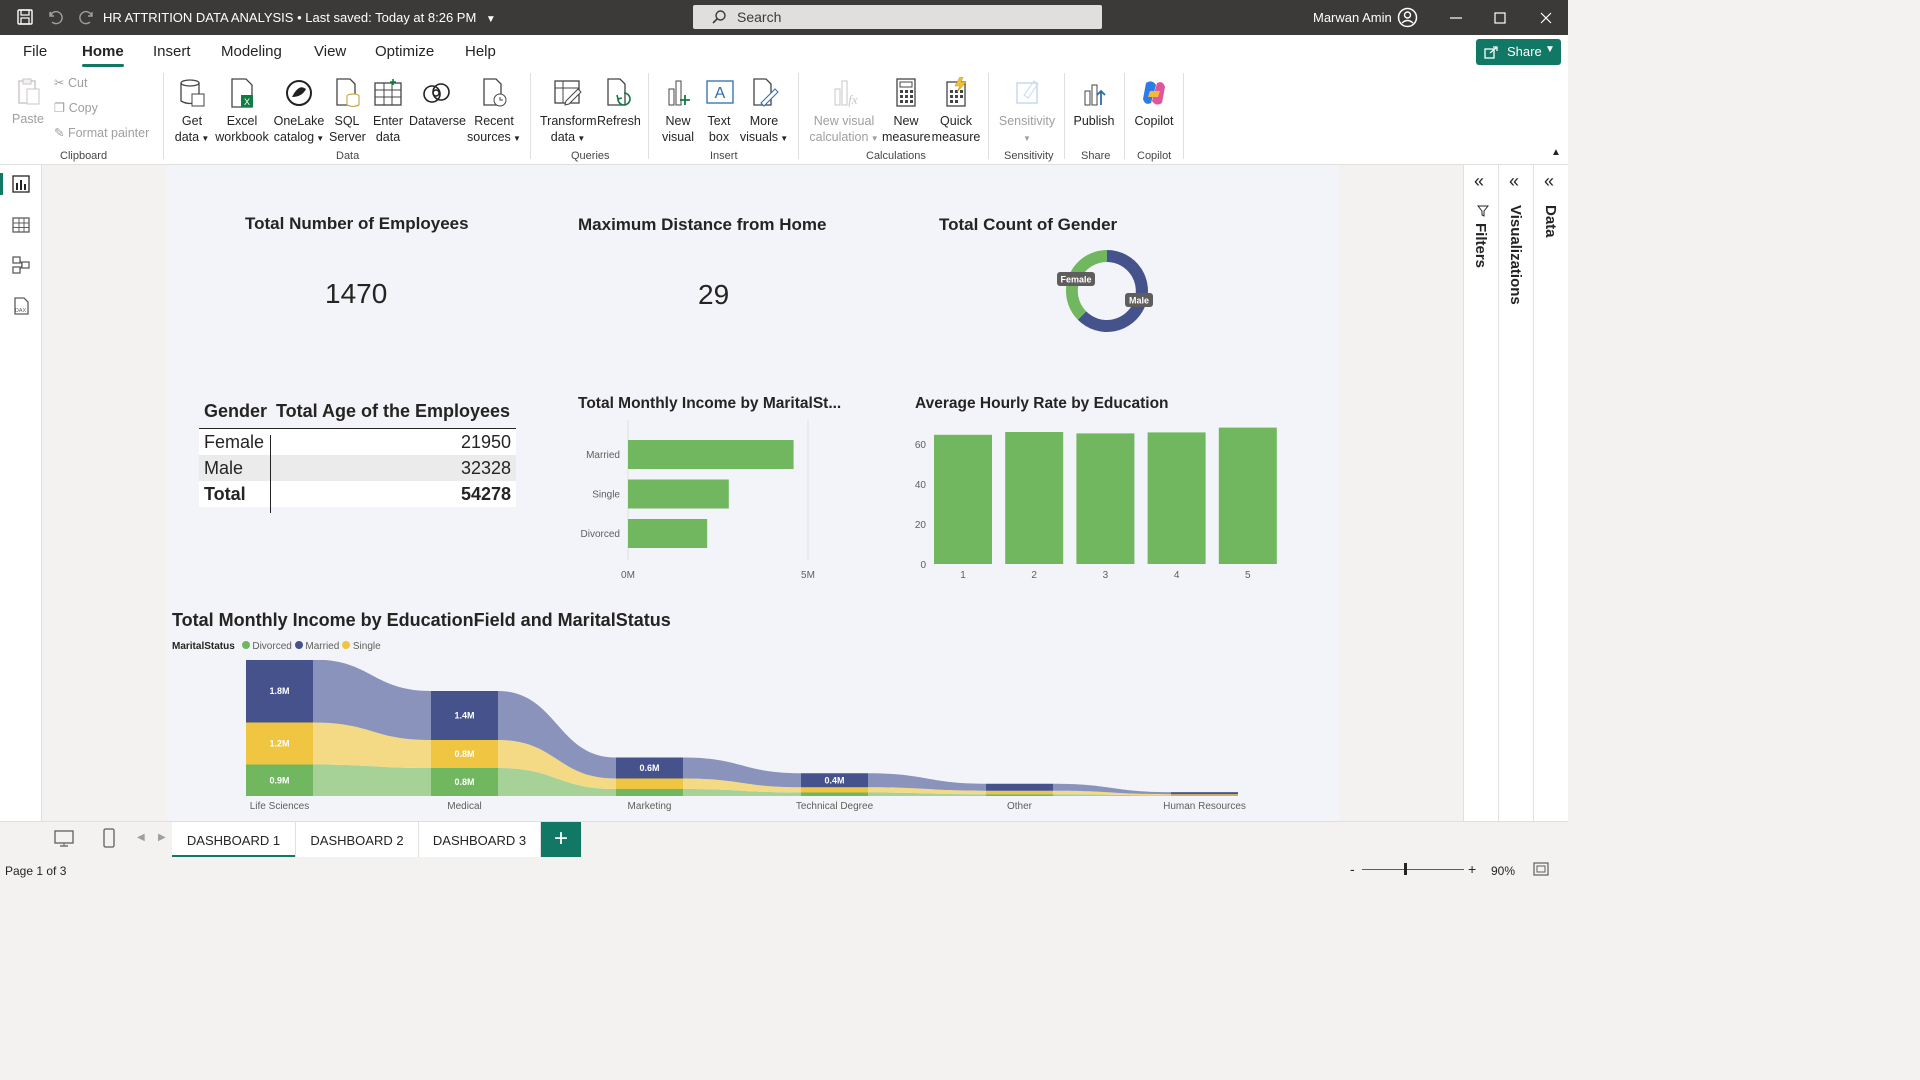 The width and height of the screenshot is (1920, 1080). I want to click on copy-button: ❐ Copy, so click(76, 108).